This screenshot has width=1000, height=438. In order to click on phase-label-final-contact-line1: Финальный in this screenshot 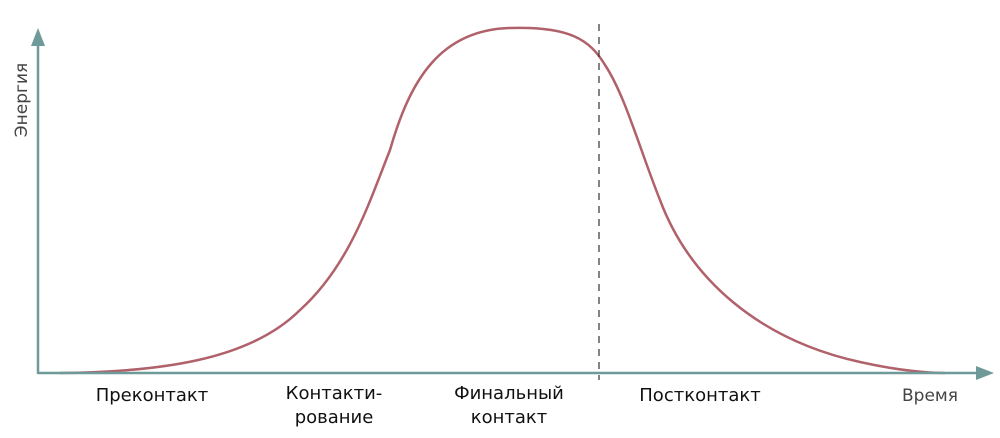, I will do `click(509, 393)`.